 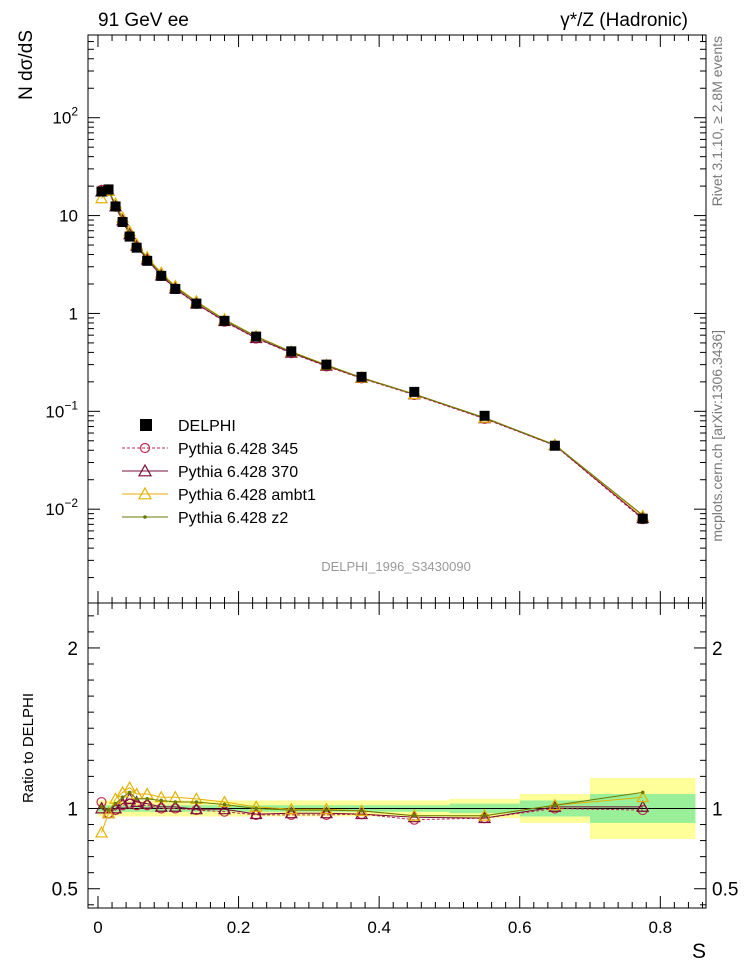 What do you see at coordinates (72, 809) in the screenshot?
I see `ratio-y-tick-label: 1` at bounding box center [72, 809].